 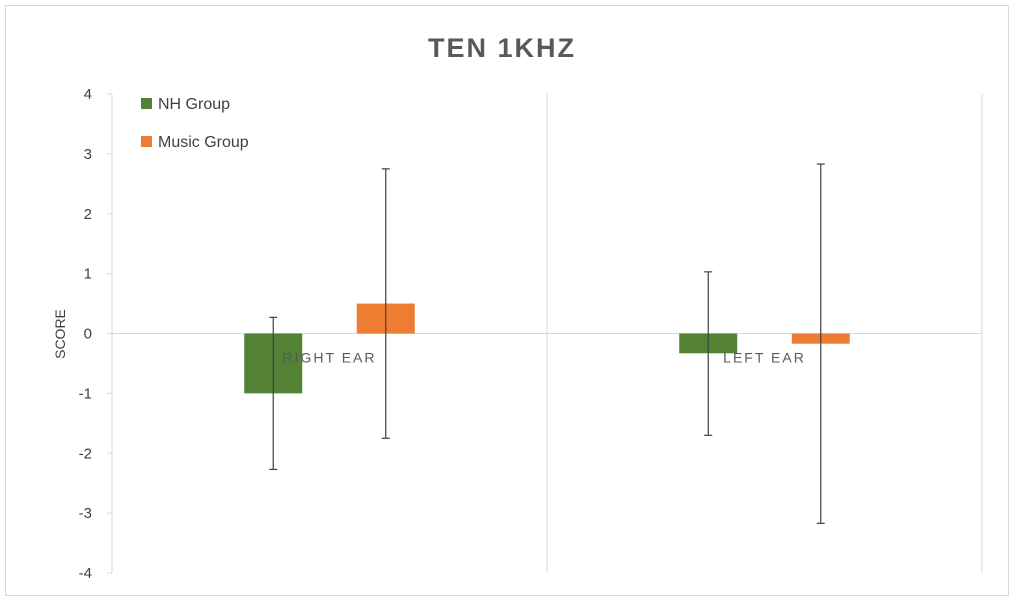 I want to click on legend: NH Group Music Group, so click(x=195, y=123).